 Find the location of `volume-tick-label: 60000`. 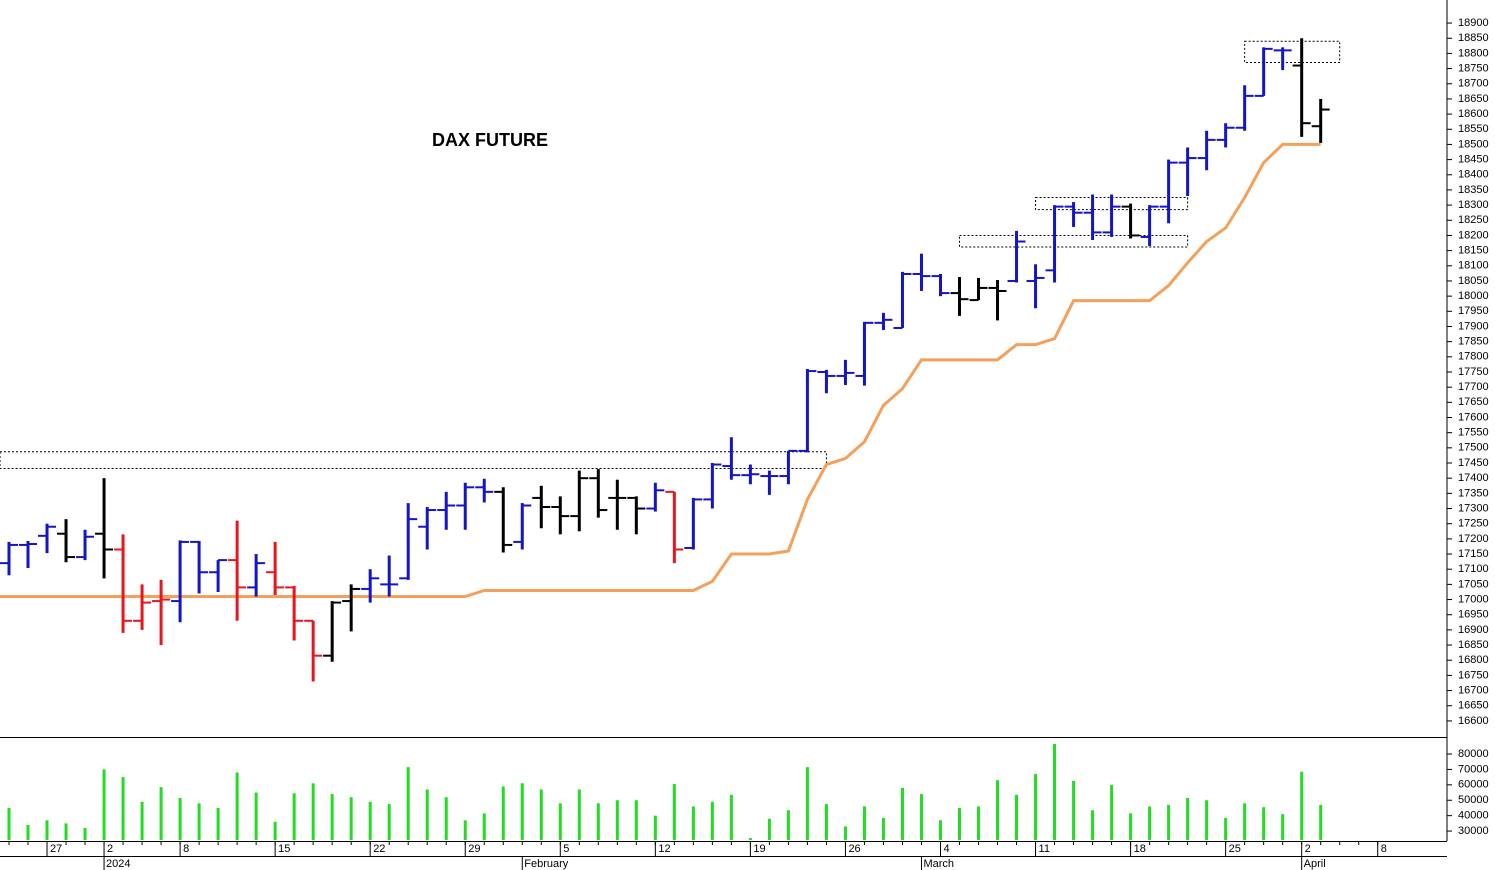

volume-tick-label: 60000 is located at coordinates (1473, 785).